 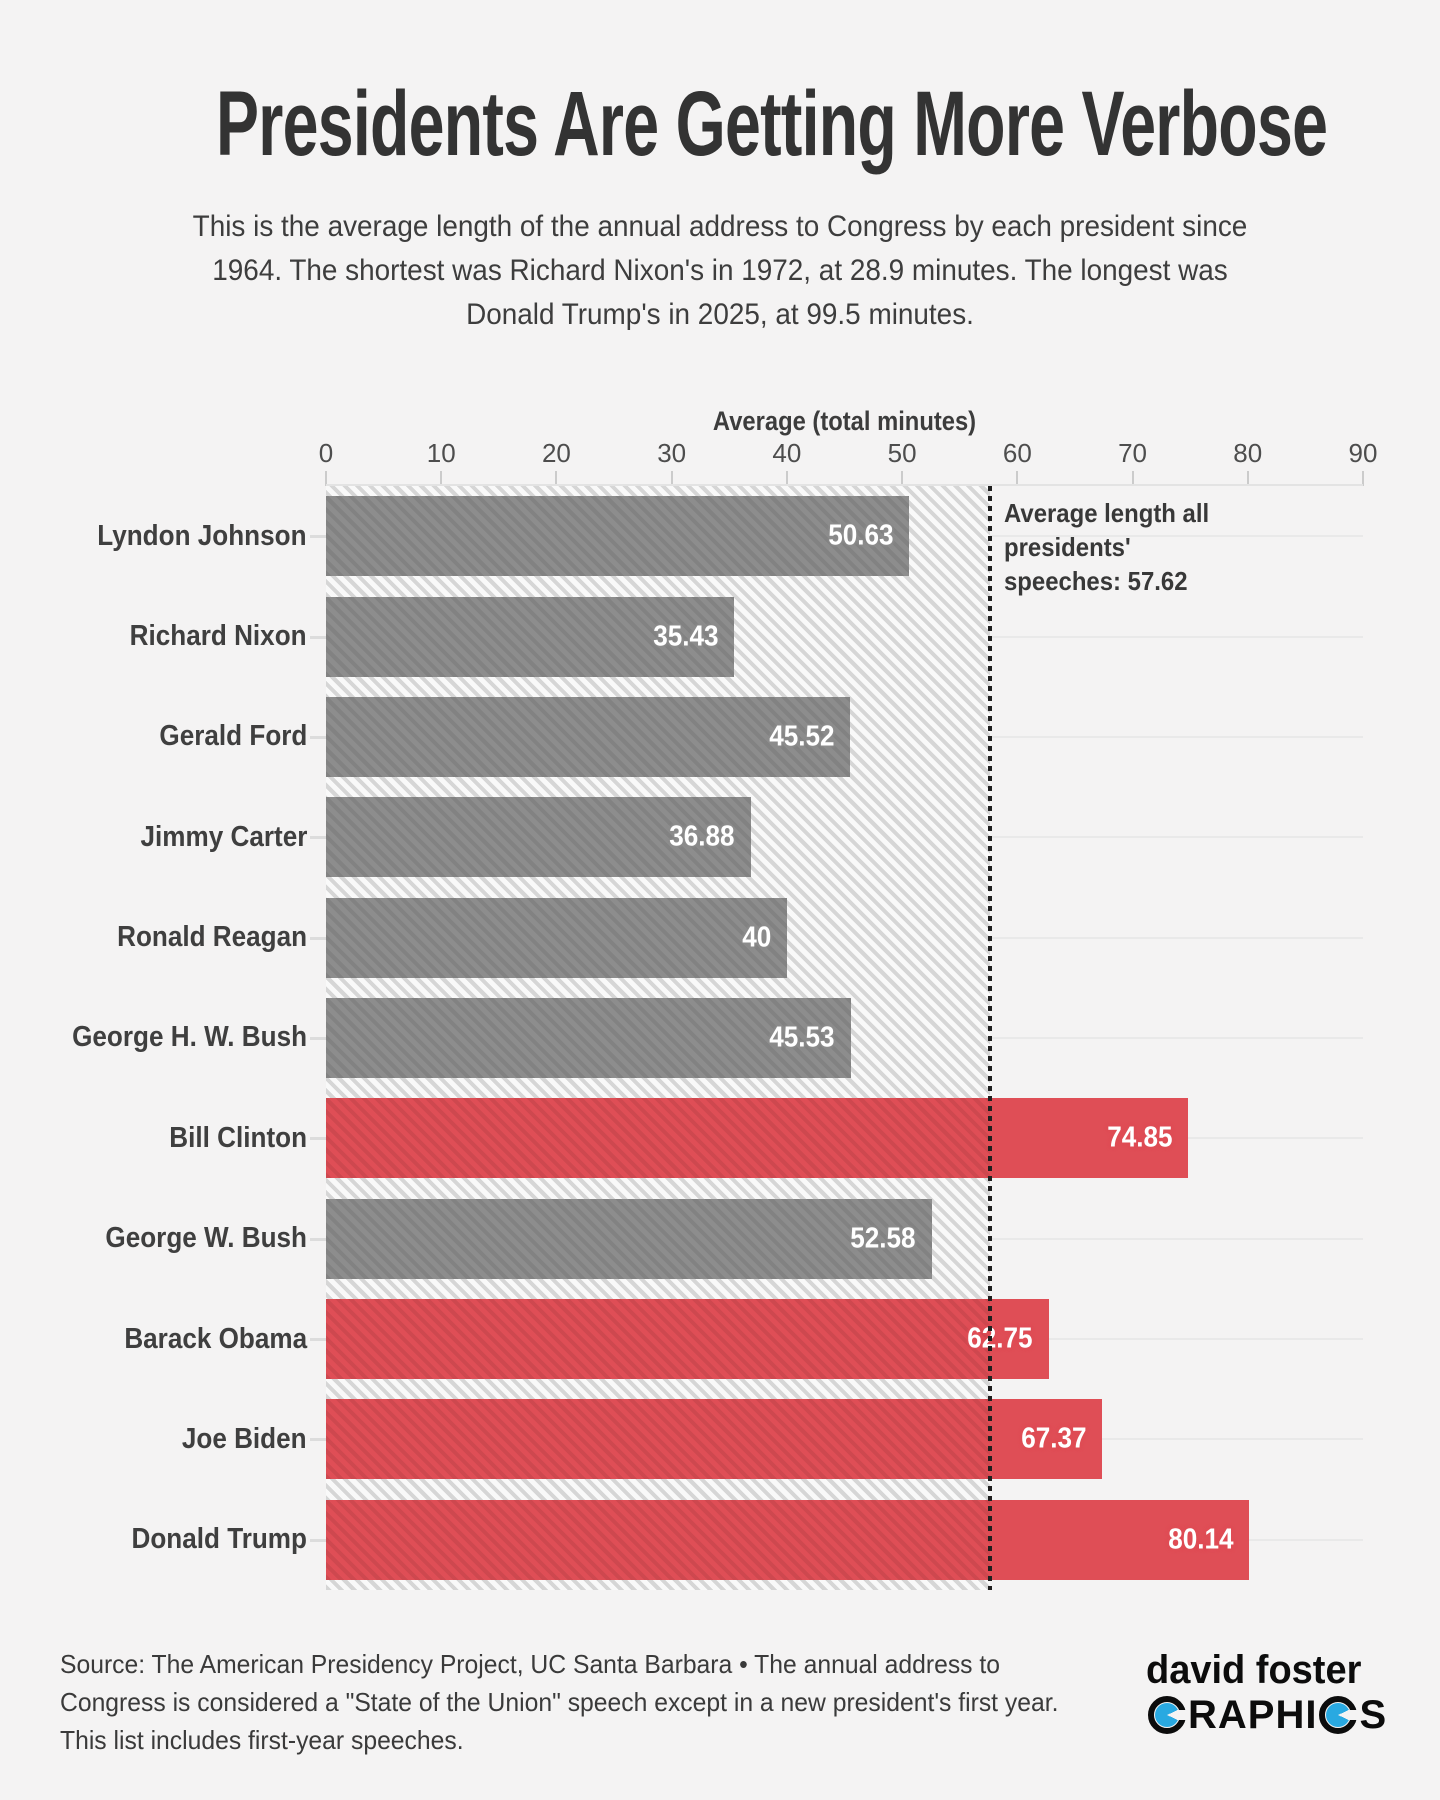 I want to click on axis-tick-label: 50, so click(x=902, y=453).